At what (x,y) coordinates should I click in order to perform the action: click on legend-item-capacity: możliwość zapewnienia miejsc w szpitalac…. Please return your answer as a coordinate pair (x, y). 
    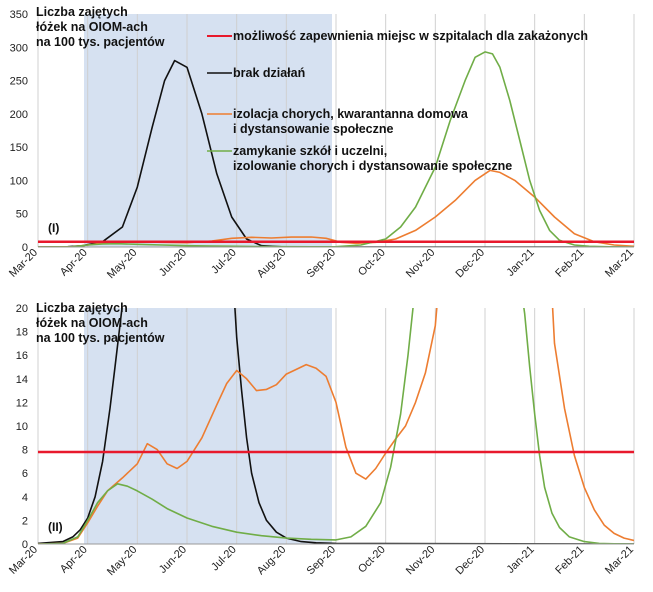
    Looking at the image, I should click on (397, 36).